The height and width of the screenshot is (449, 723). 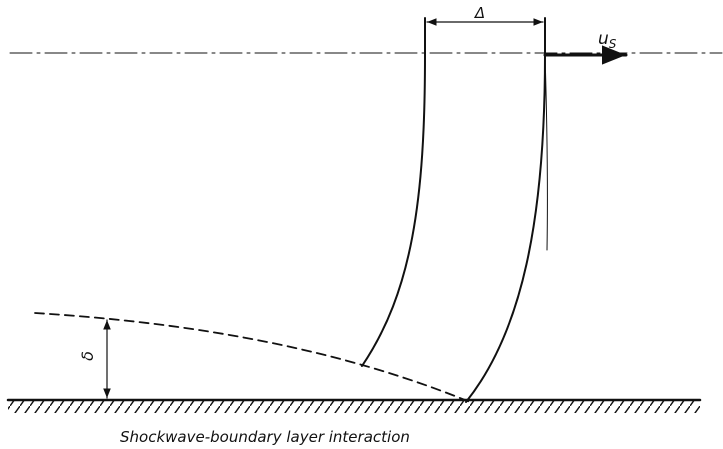 What do you see at coordinates (87, 356) in the screenshot?
I see `thickness-label: δ` at bounding box center [87, 356].